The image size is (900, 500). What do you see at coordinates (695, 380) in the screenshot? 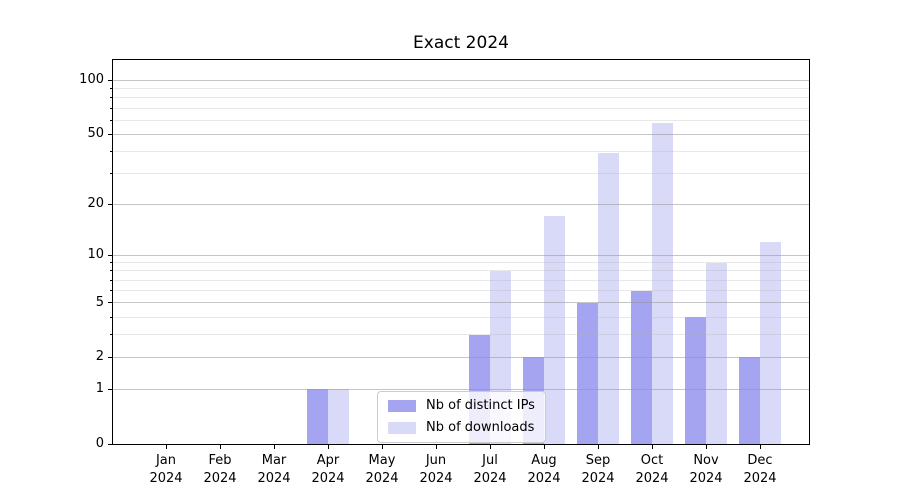
I see `bar-distinct-ips-nov` at bounding box center [695, 380].